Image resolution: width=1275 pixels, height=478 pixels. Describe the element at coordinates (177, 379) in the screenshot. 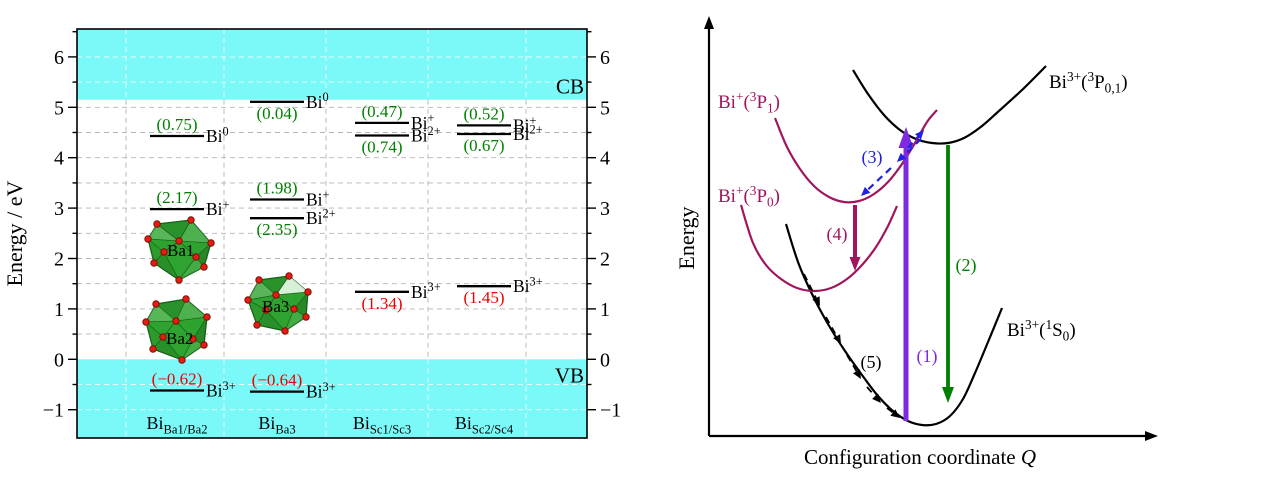

I see `level-value-label: (−0.62)` at that location.